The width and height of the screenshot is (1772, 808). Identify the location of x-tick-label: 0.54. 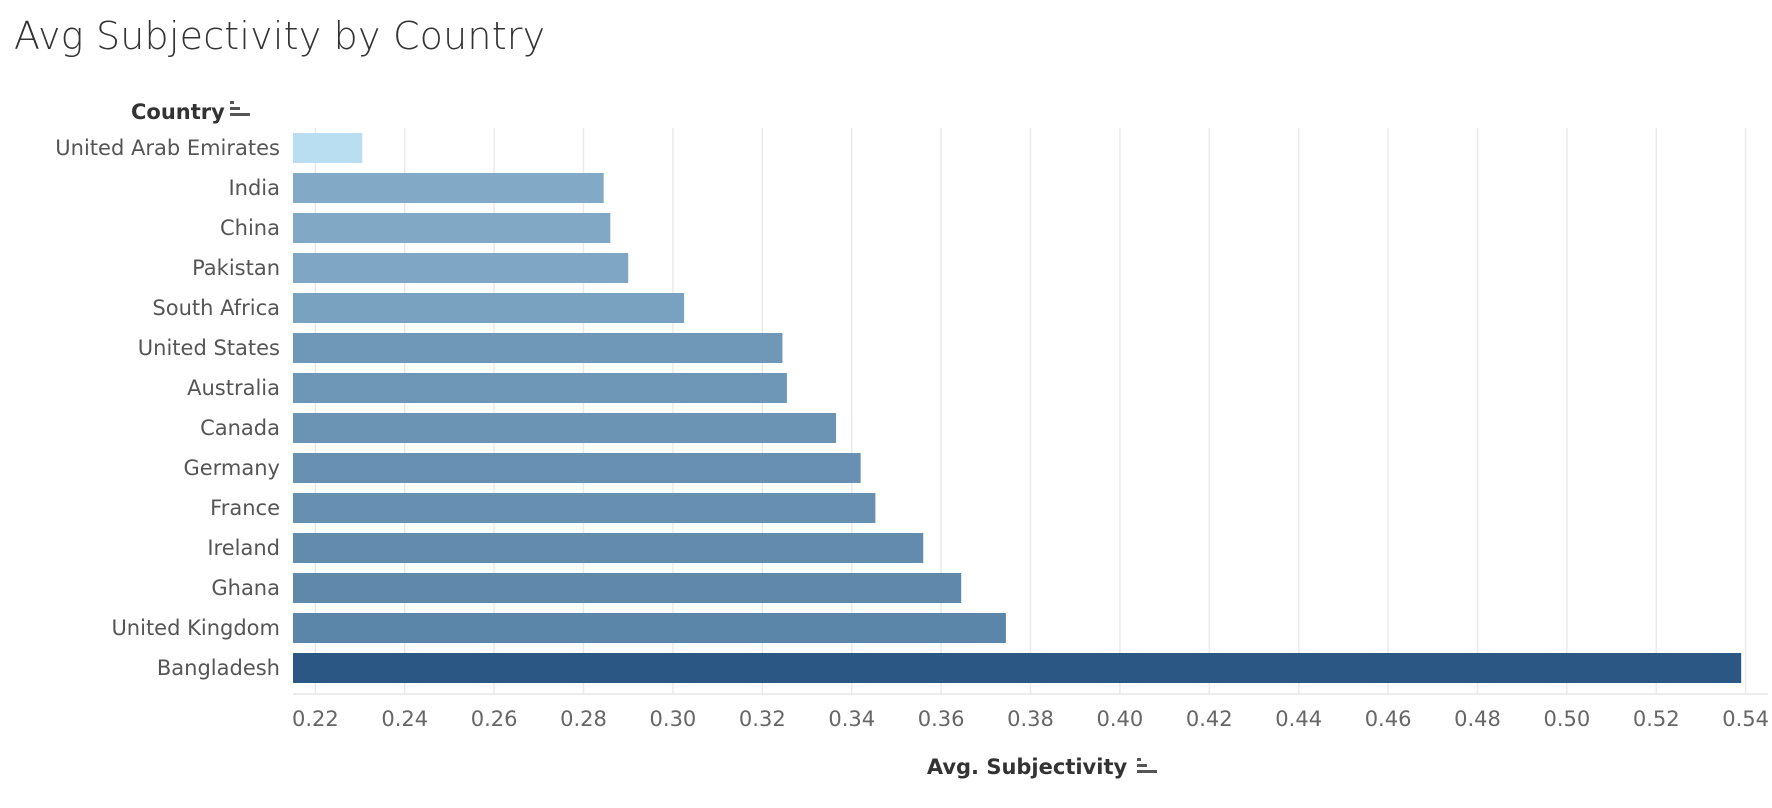
(1745, 719).